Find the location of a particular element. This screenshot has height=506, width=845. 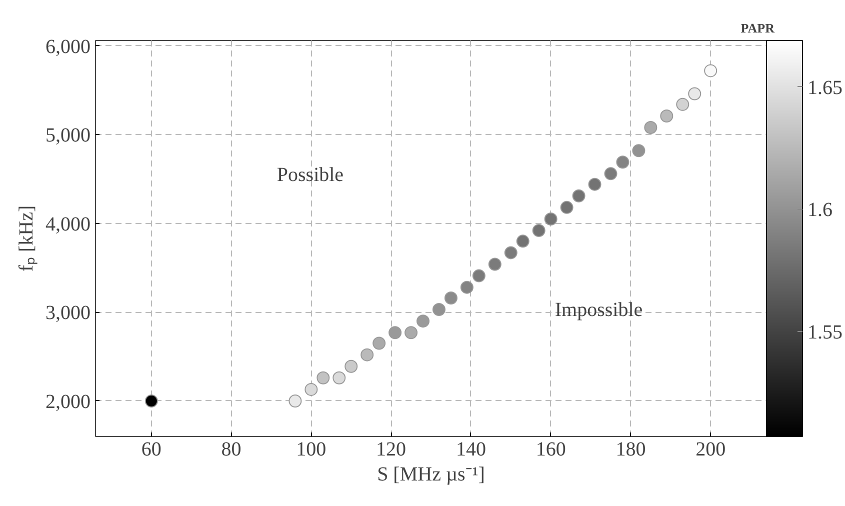

annotation: Impossible is located at coordinates (598, 309).